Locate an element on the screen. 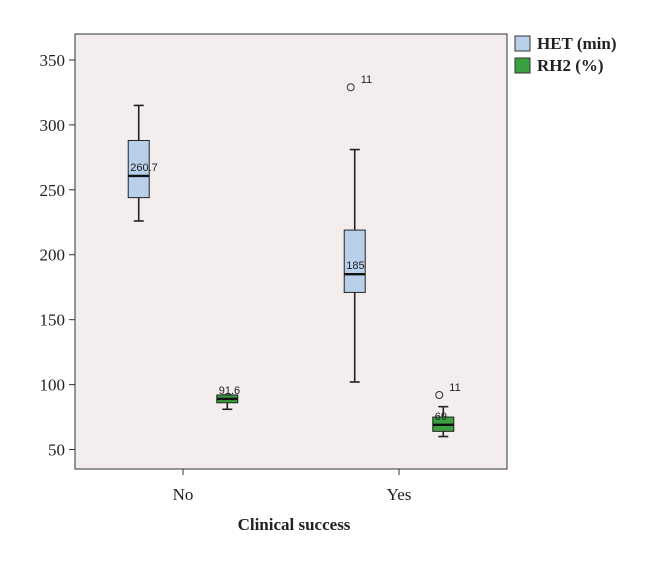  y-tick-label: 150 is located at coordinates (53, 320).